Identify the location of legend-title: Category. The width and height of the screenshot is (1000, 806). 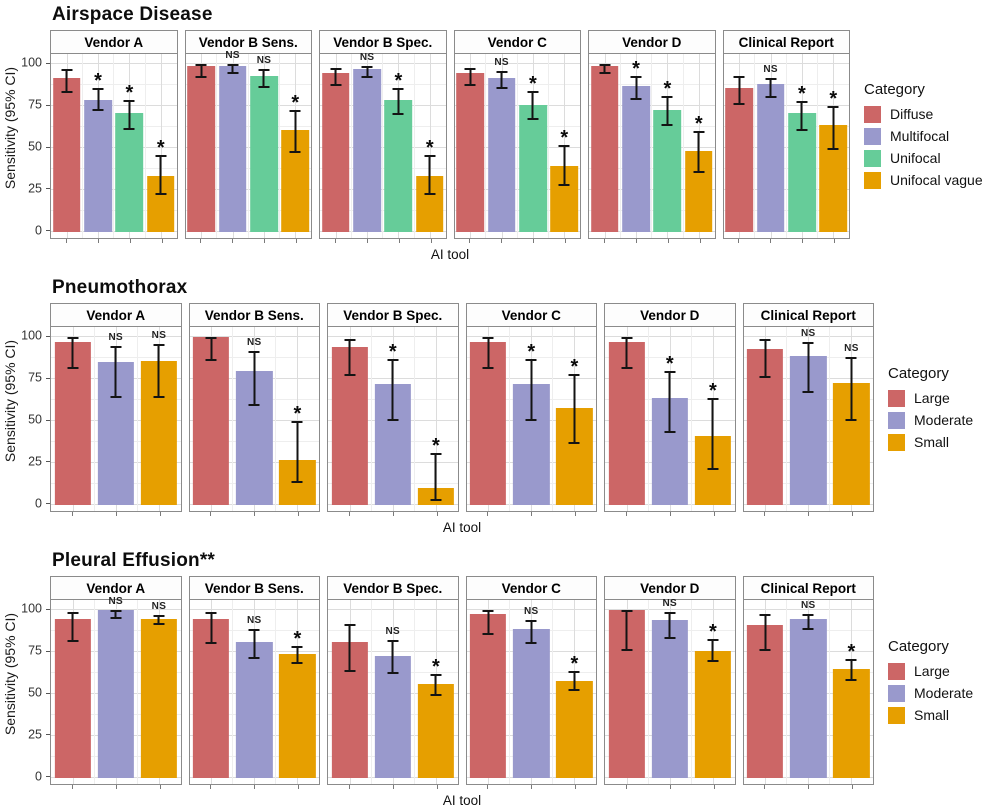
(918, 373).